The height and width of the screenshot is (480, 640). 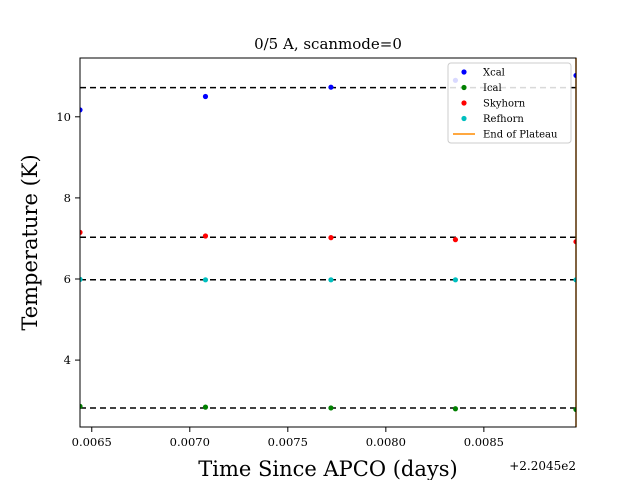 I want to click on x-tick-label: 0.0065, so click(x=92, y=442).